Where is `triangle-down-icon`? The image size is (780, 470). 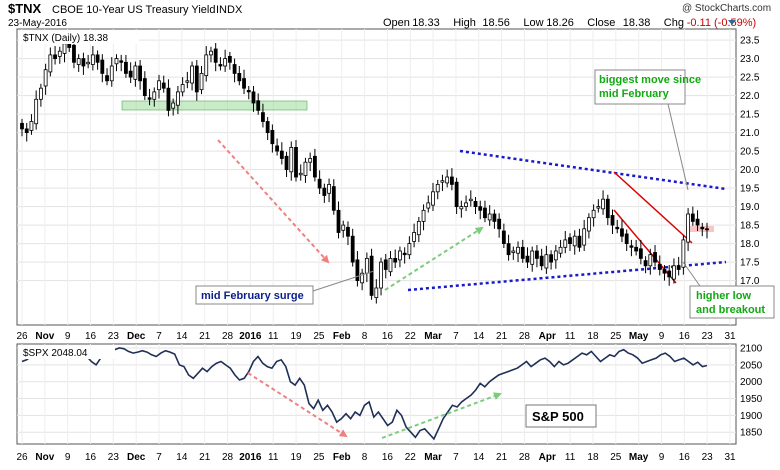
triangle-down-icon is located at coordinates (732, 22).